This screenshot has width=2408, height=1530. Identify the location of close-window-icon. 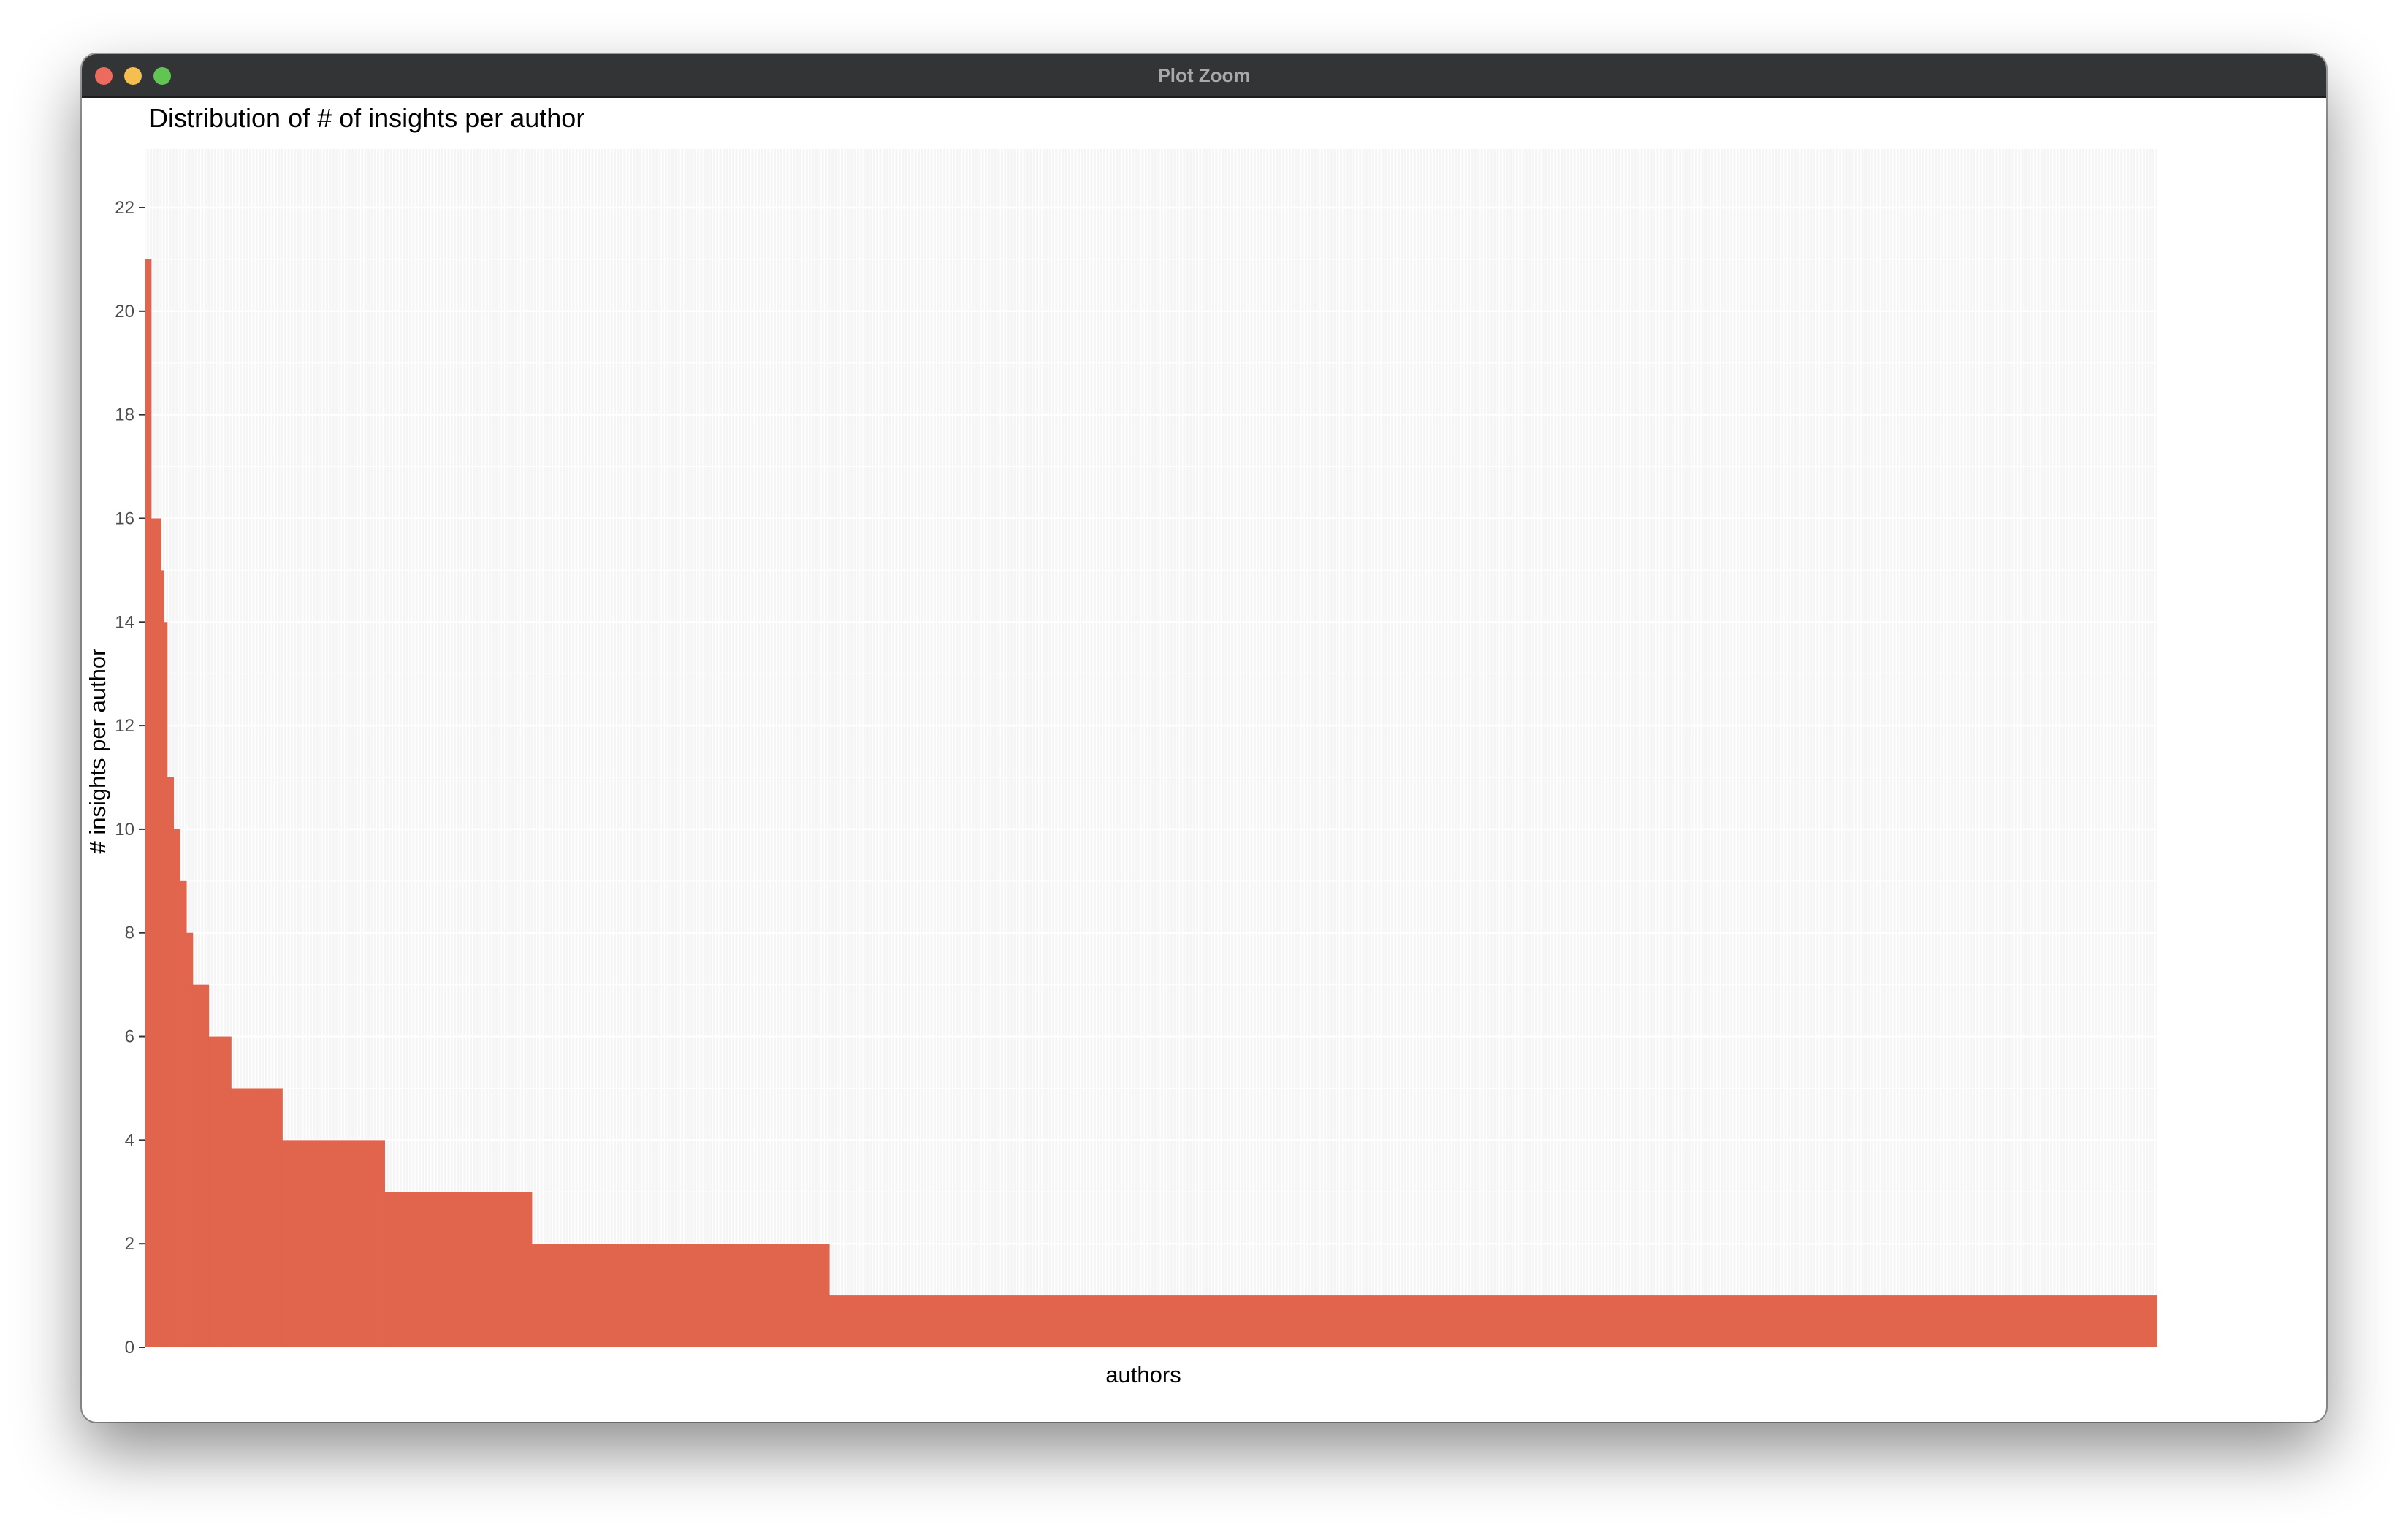
(104, 76).